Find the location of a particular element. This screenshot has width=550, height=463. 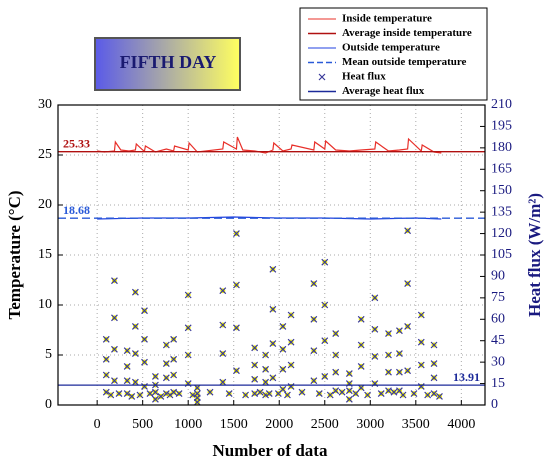

legend-label: Heat flux is located at coordinates (364, 77).